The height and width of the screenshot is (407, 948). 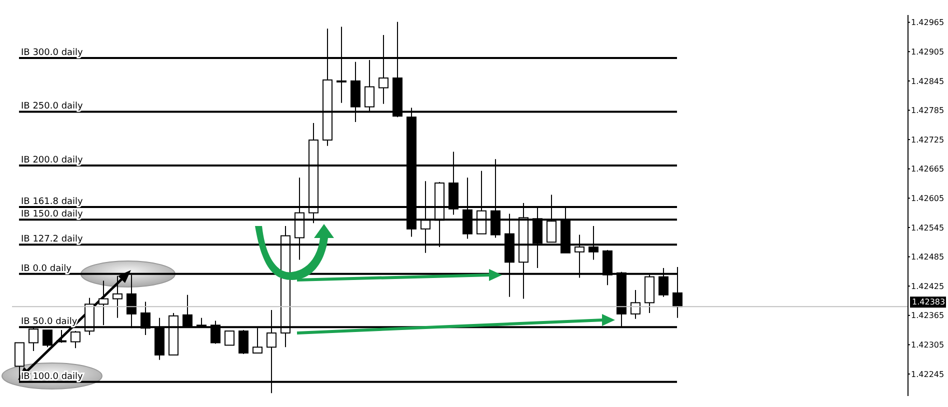 What do you see at coordinates (927, 199) in the screenshot?
I see `y-tick-label: 1.42605` at bounding box center [927, 199].